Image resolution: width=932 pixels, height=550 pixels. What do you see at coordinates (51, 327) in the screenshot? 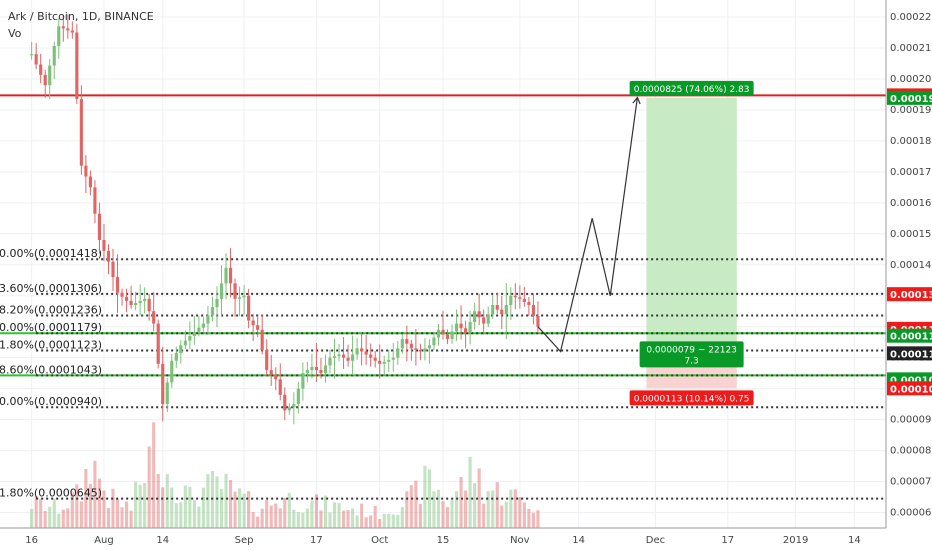
I see `fib-label: 50.00%(0.0001179)` at bounding box center [51, 327].